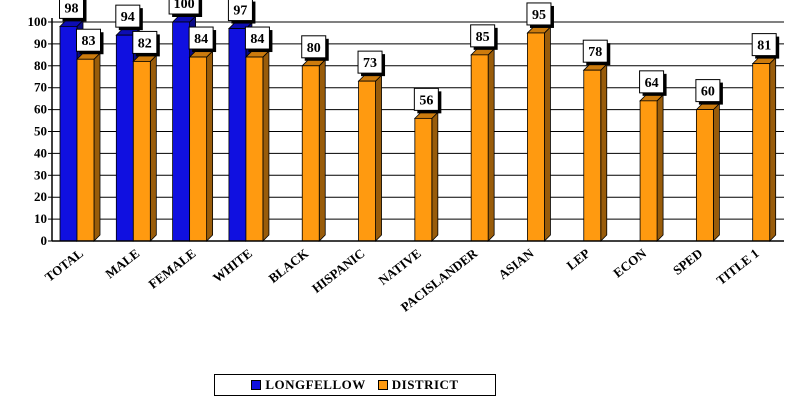 The image size is (786, 402). I want to click on legend-entry-district: DISTRICT, so click(418, 385).